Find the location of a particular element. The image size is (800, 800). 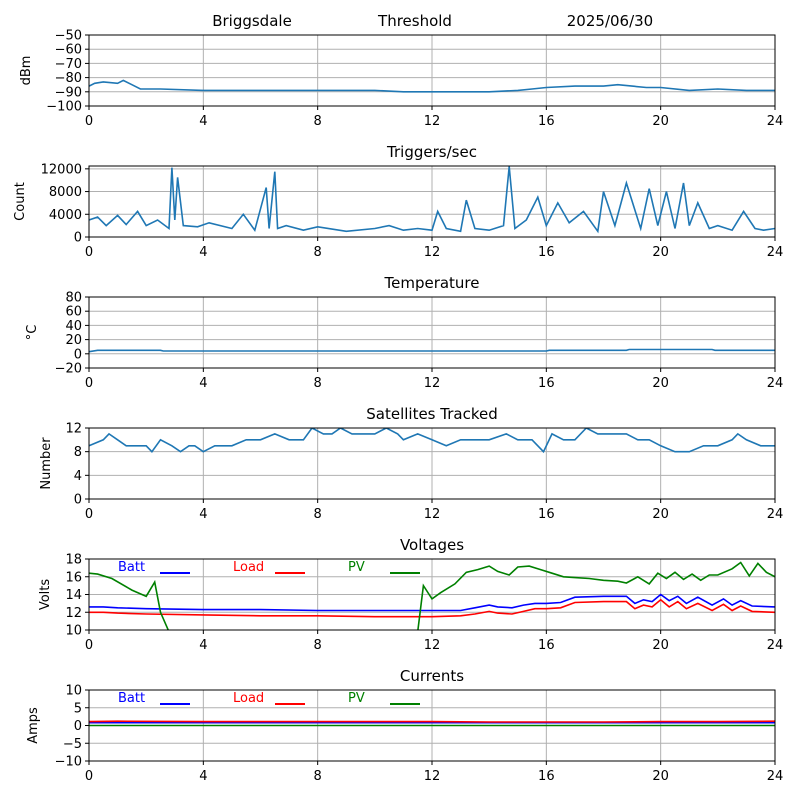

y-tick-label: 4000 is located at coordinates (65, 215).